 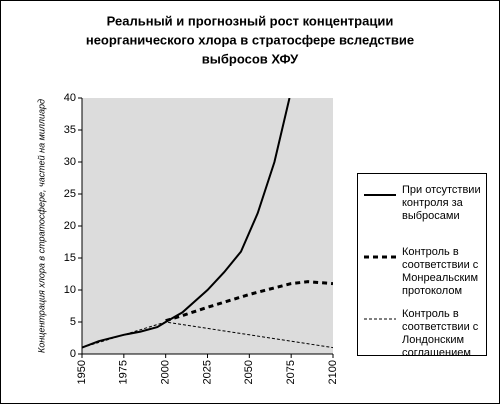 I want to click on y-tick-label: 20, so click(x=70, y=226).